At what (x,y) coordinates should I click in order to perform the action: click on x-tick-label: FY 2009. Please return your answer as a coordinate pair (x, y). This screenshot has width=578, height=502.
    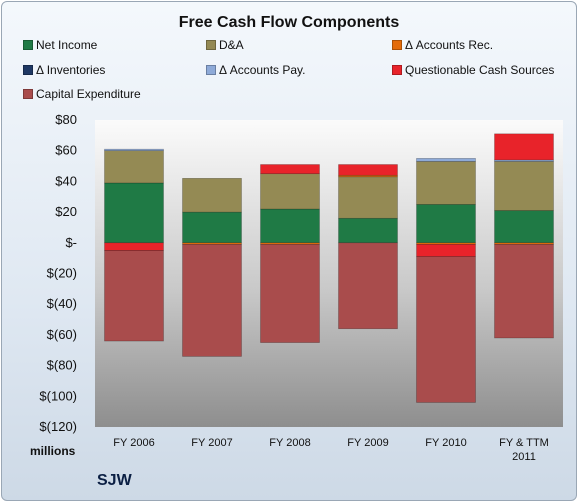
    Looking at the image, I should click on (367, 443).